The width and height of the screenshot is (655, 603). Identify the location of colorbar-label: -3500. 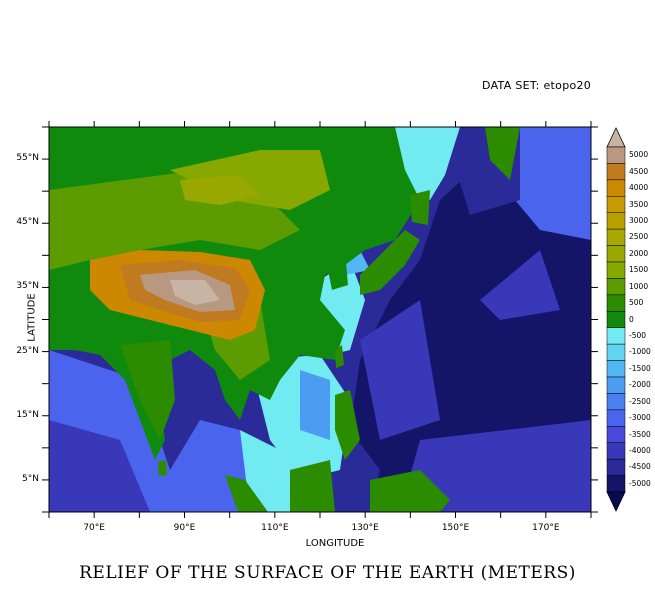
(640, 434).